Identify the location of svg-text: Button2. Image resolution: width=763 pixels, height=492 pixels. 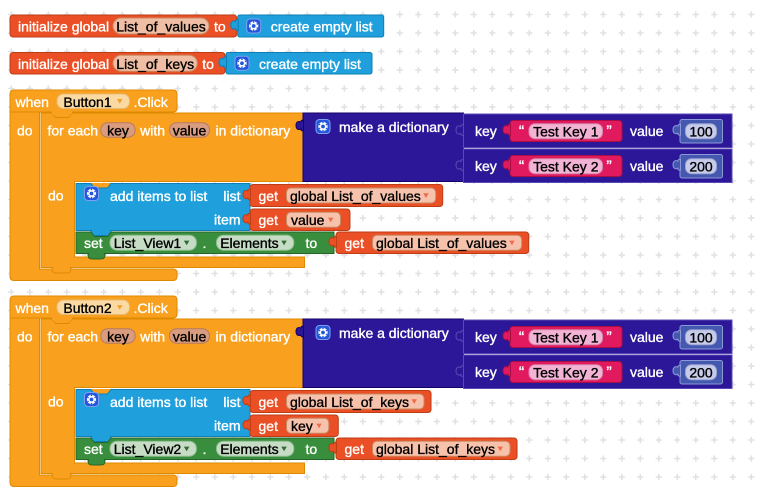
(87, 308).